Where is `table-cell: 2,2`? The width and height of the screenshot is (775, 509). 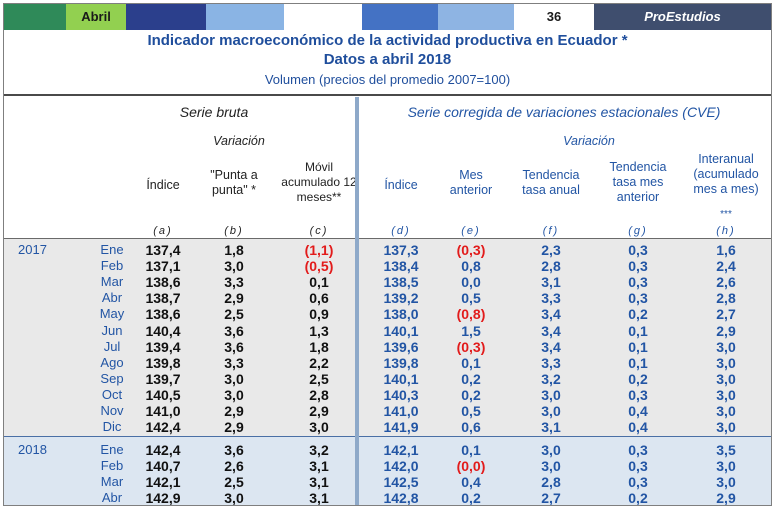
table-cell: 2,2 is located at coordinates (319, 362).